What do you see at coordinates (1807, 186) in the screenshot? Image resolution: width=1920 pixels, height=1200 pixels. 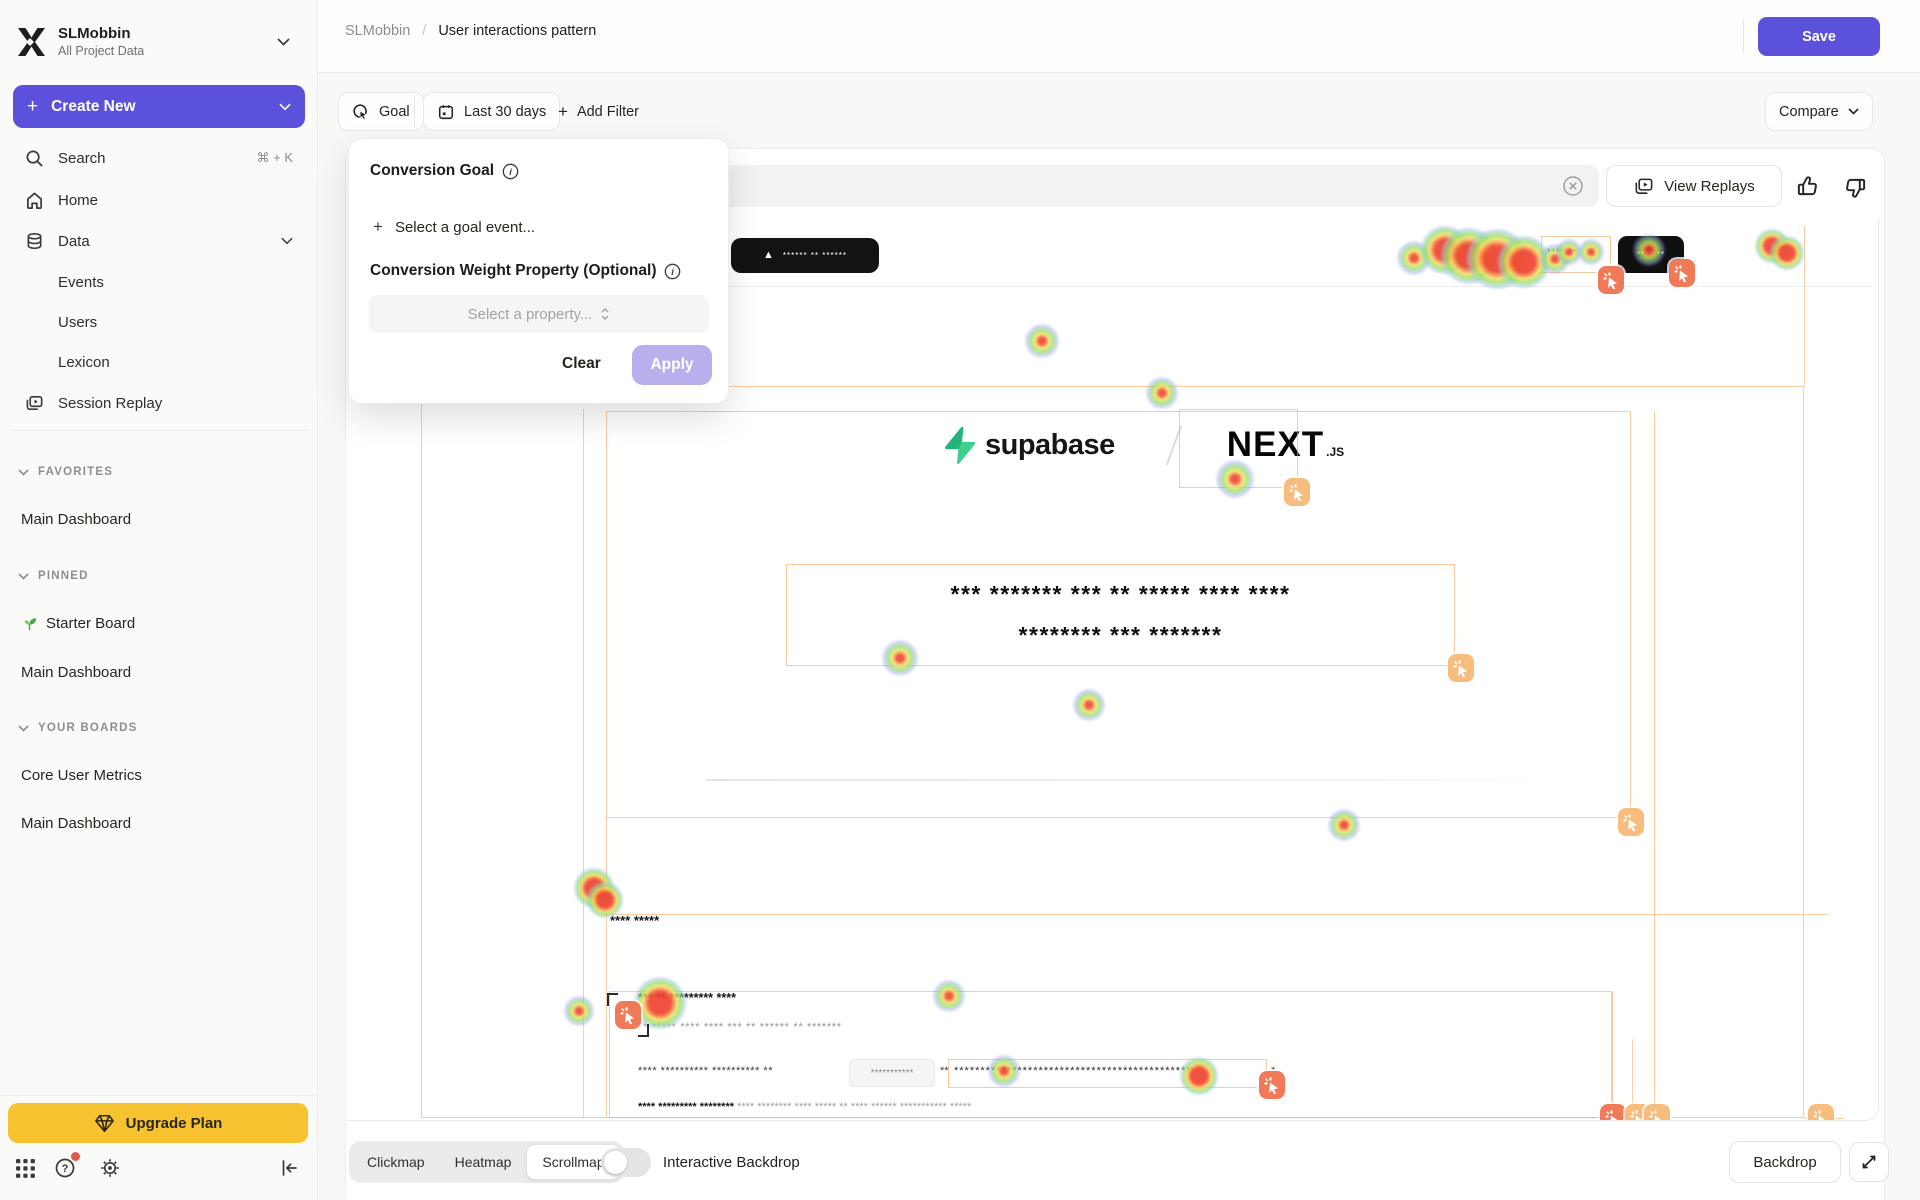 I see `thumbs-up-icon` at bounding box center [1807, 186].